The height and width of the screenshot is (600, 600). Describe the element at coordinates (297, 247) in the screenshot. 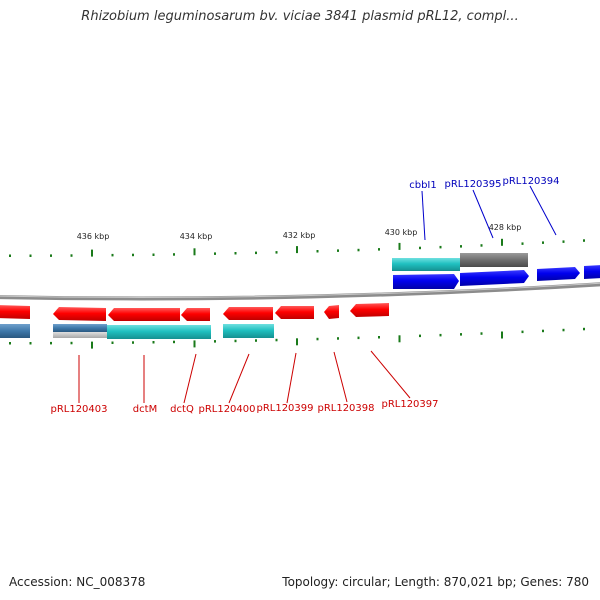

I see `scale-ticks-outer` at that location.